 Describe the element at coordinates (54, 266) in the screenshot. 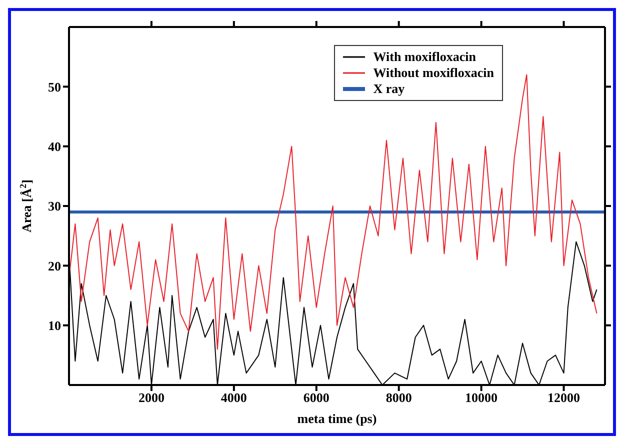

I see `y-tick-label: 20` at that location.